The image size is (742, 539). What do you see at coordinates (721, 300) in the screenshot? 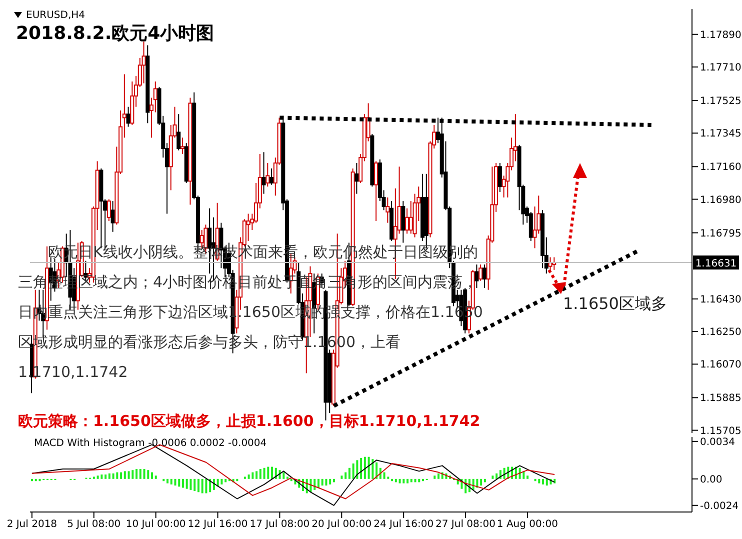
I see `y-tick-label: 1.16430` at bounding box center [721, 300].